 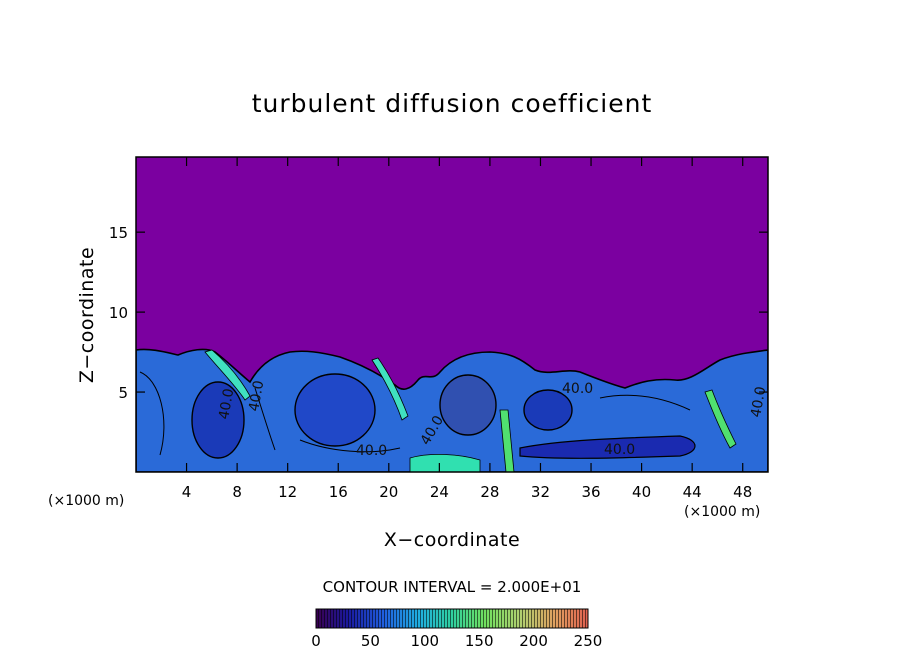 What do you see at coordinates (424, 641) in the screenshot?
I see `colorbar-tick-label: 100` at bounding box center [424, 641].